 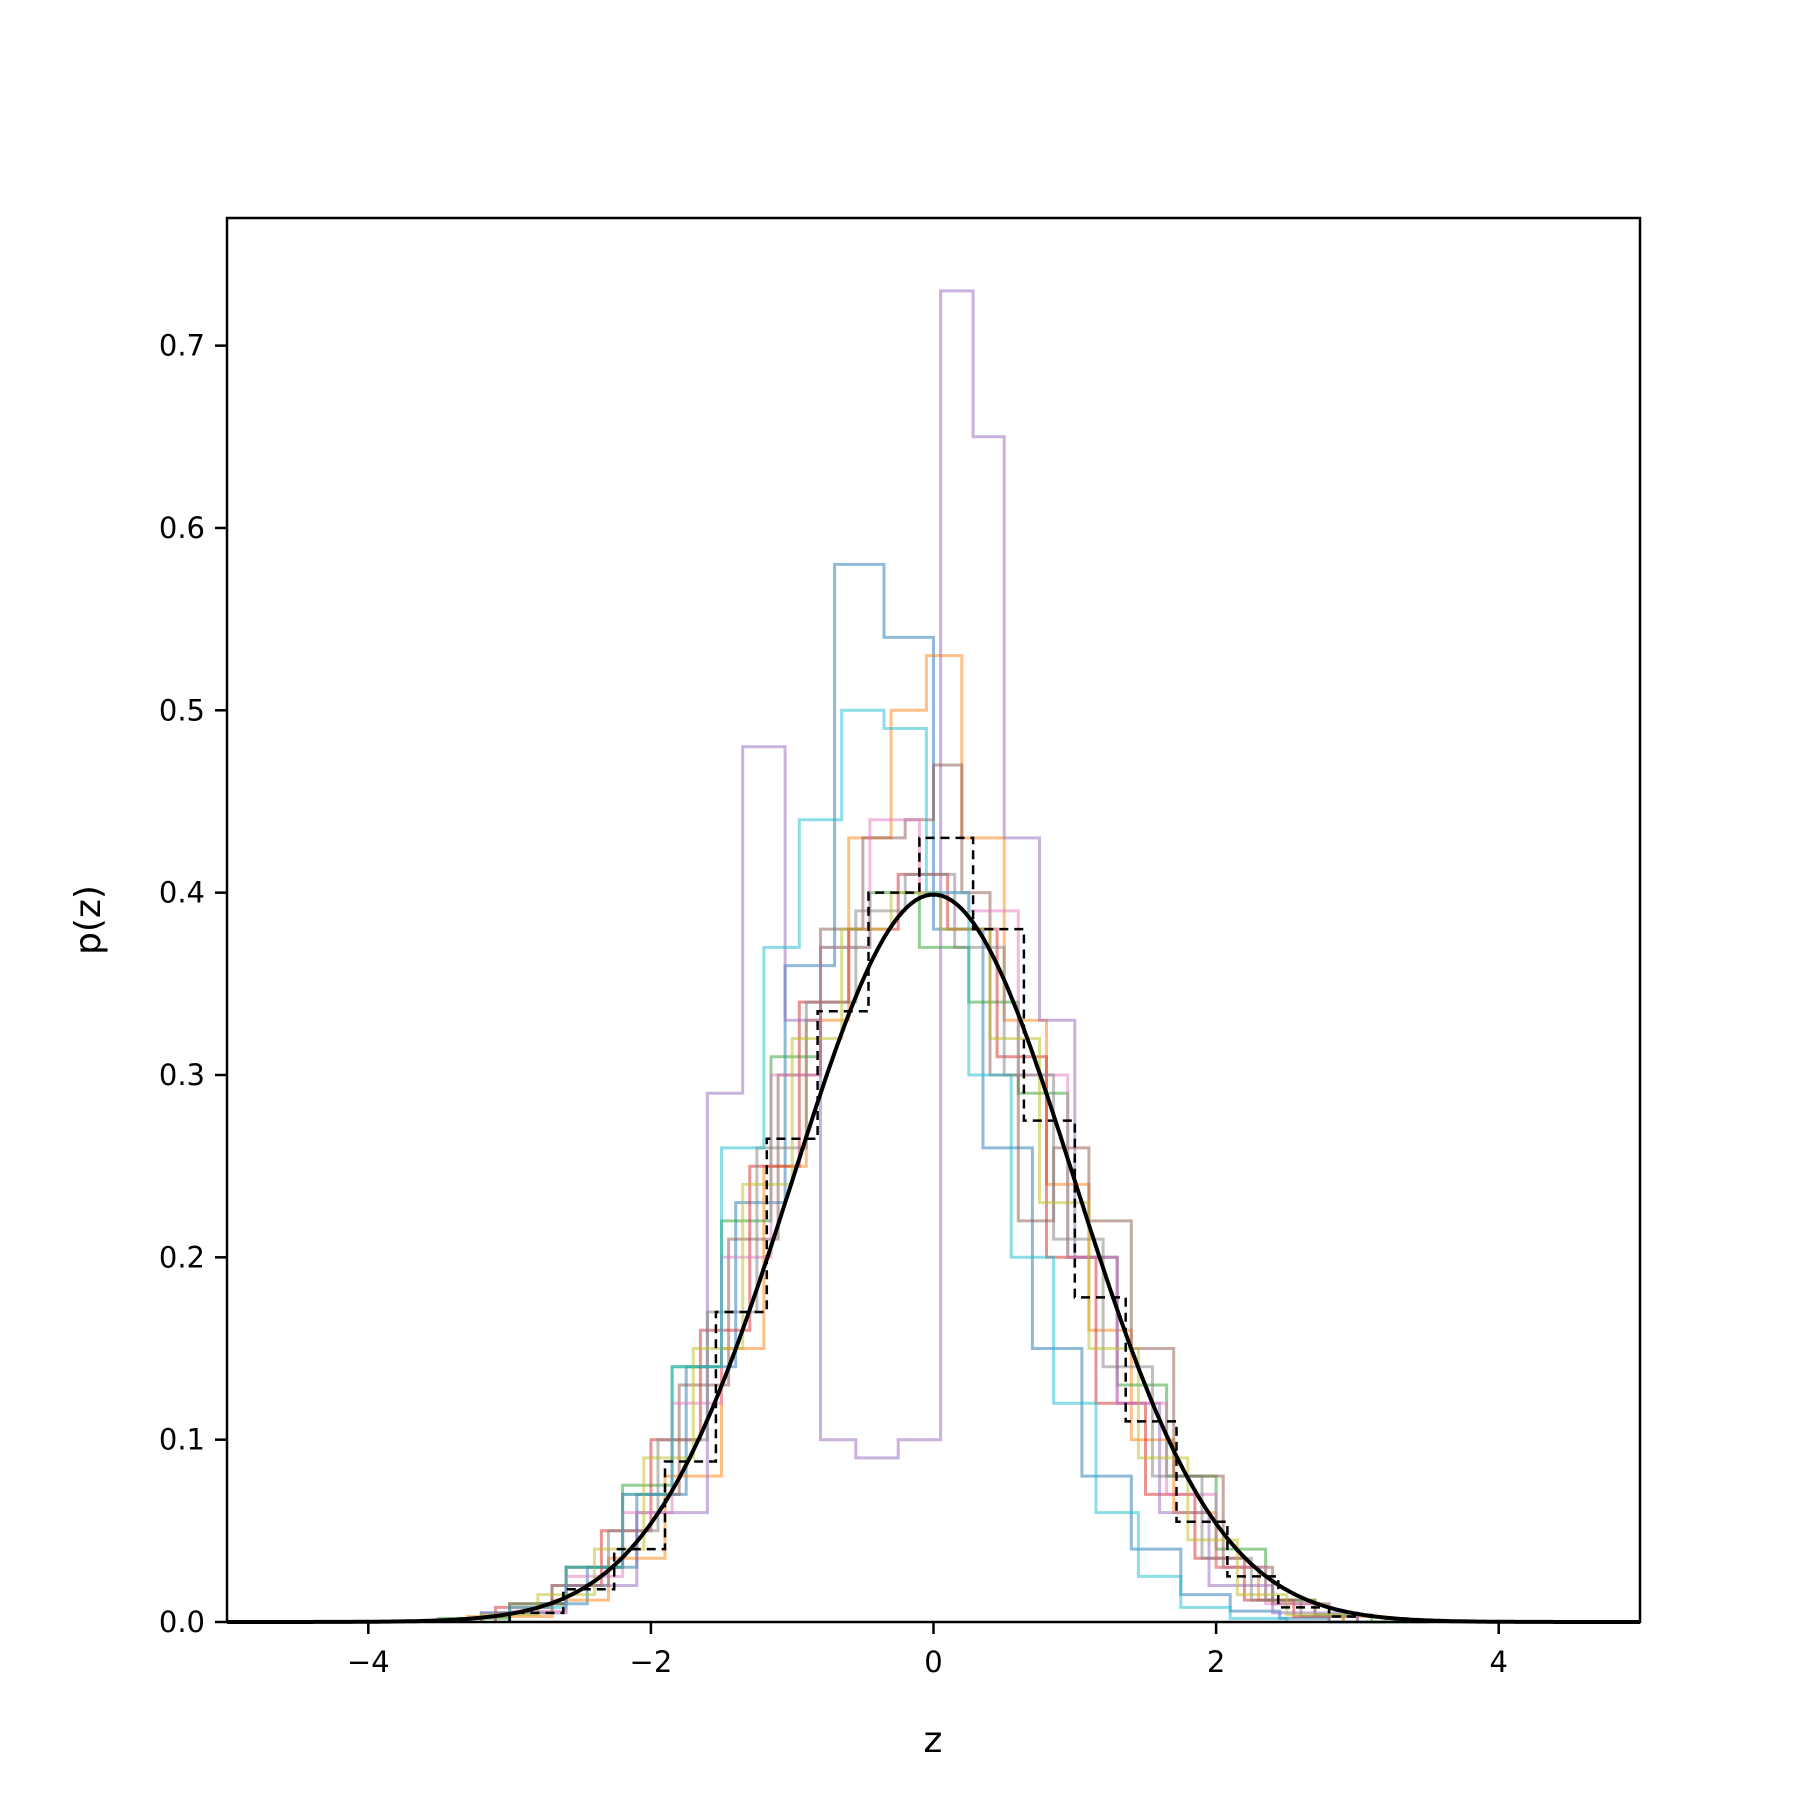 I want to click on y-tick-label: 0.3, so click(x=182, y=1075).